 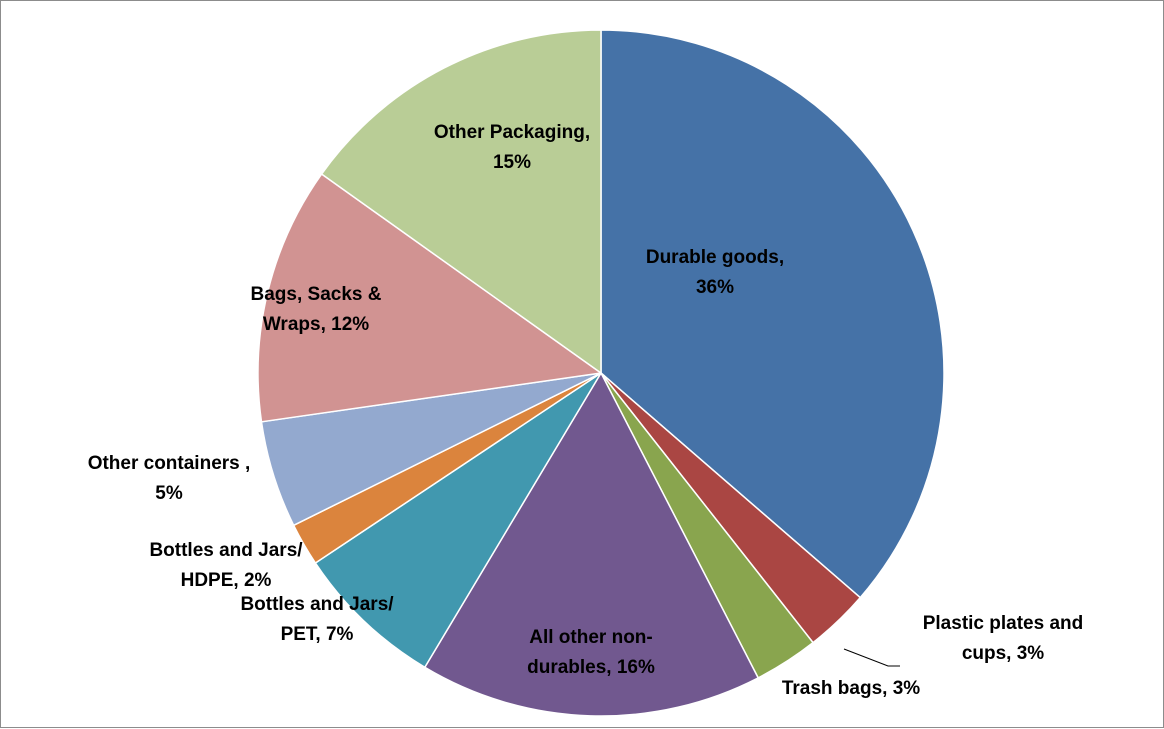 I want to click on slice-label-plastic-plates-and-cups: Plastic plates and cups, 3%, so click(x=1003, y=638).